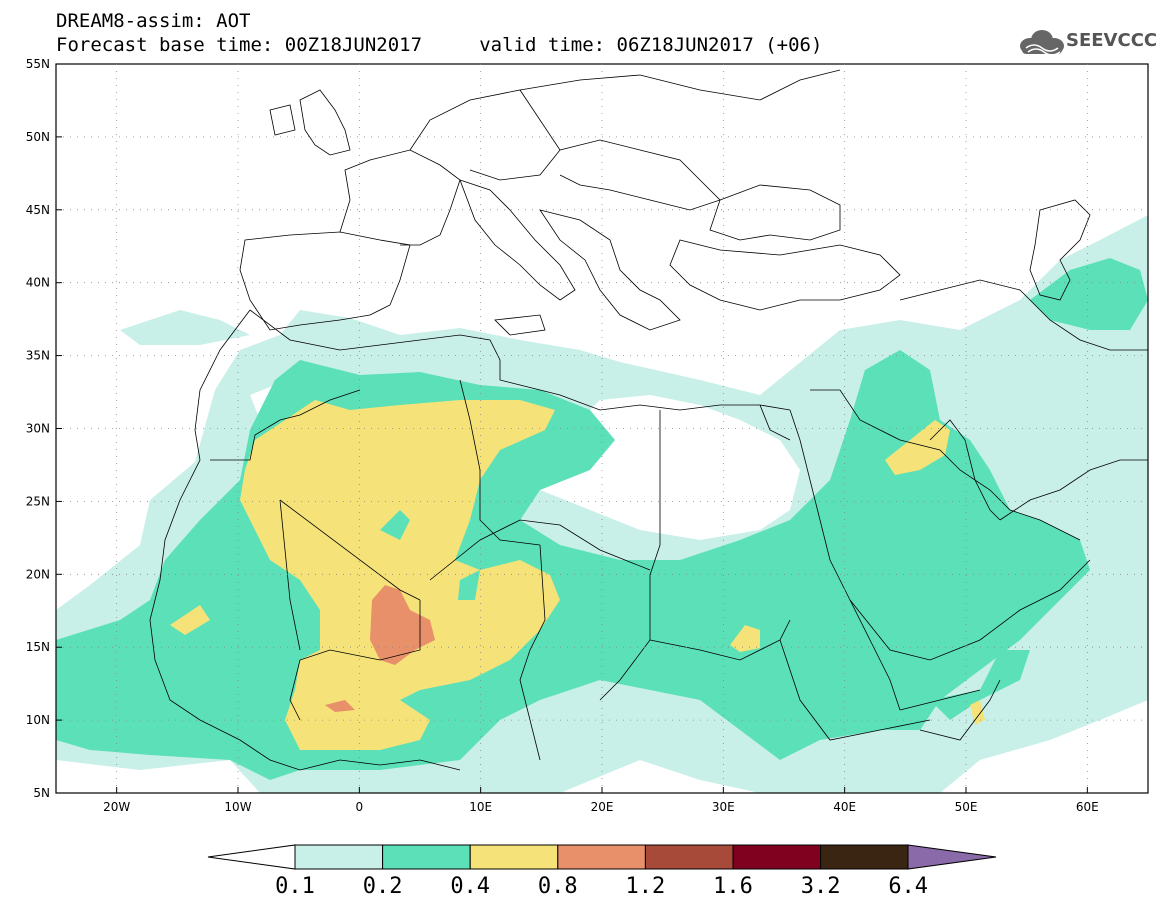 This screenshot has width=1165, height=905. Describe the element at coordinates (1042, 43) in the screenshot. I see `cloud-logo-icon` at that location.